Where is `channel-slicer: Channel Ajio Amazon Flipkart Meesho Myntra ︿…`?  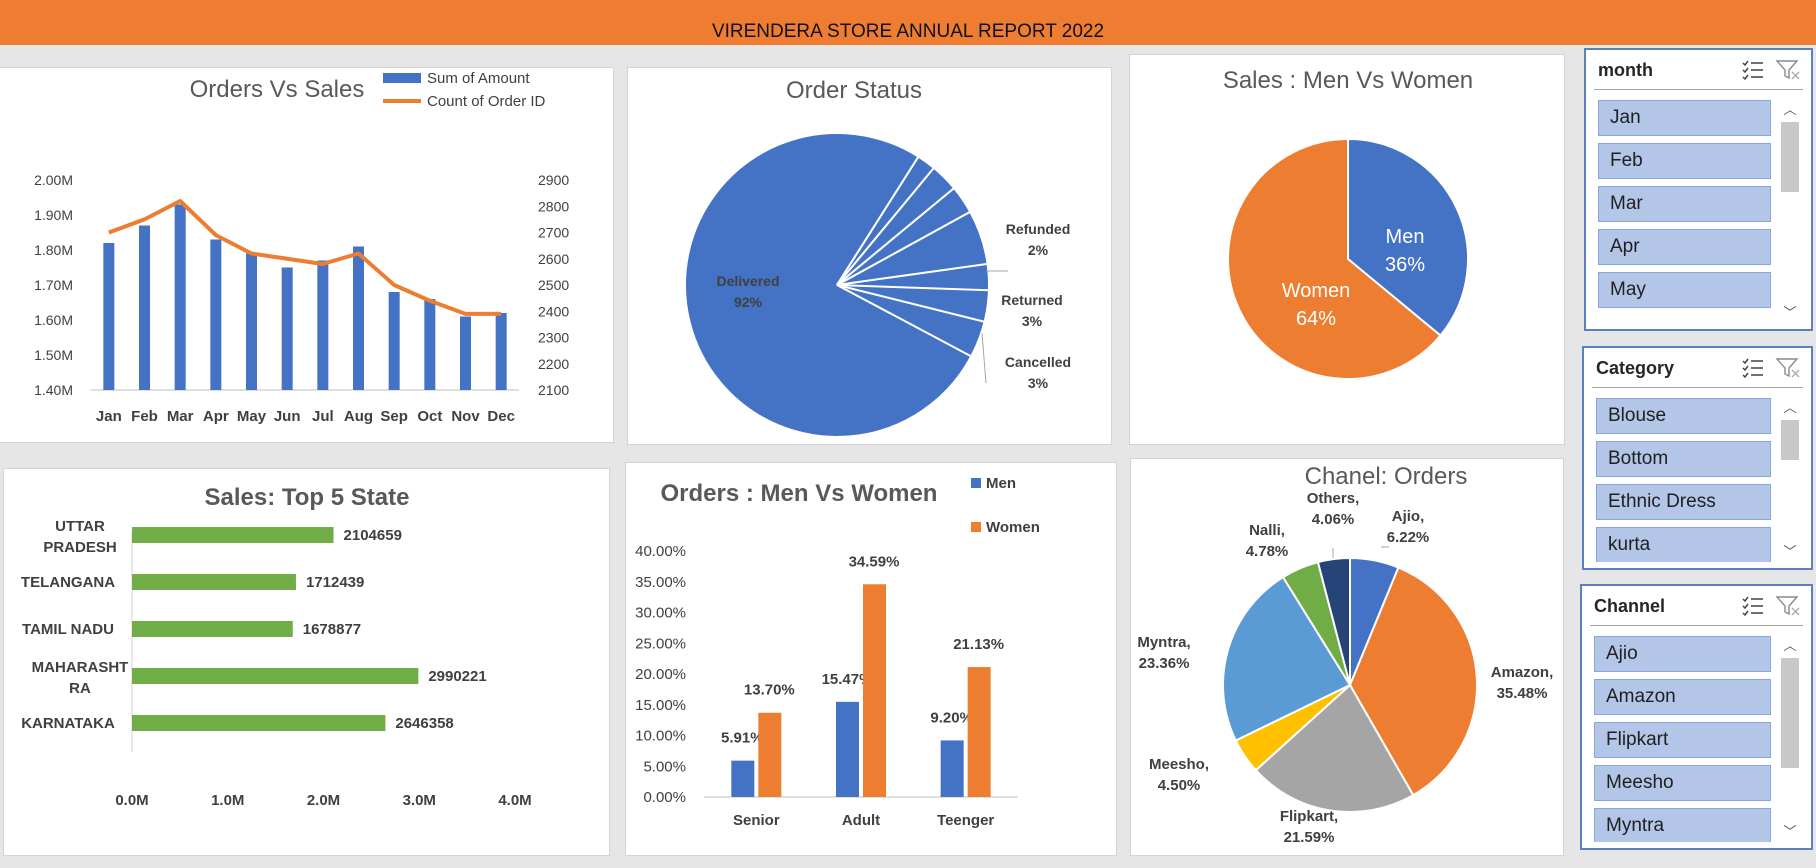
channel-slicer: Channel Ajio Amazon Flipkart Meesho Myntra ︿… is located at coordinates (1696, 717).